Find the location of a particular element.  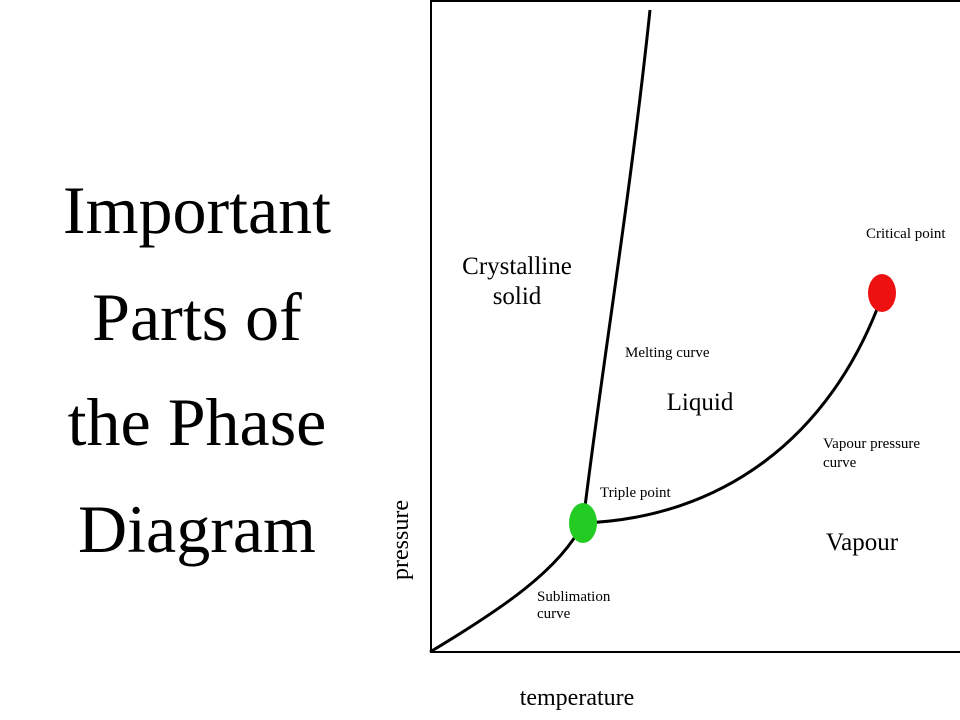

point-label: Critical point is located at coordinates (906, 234).